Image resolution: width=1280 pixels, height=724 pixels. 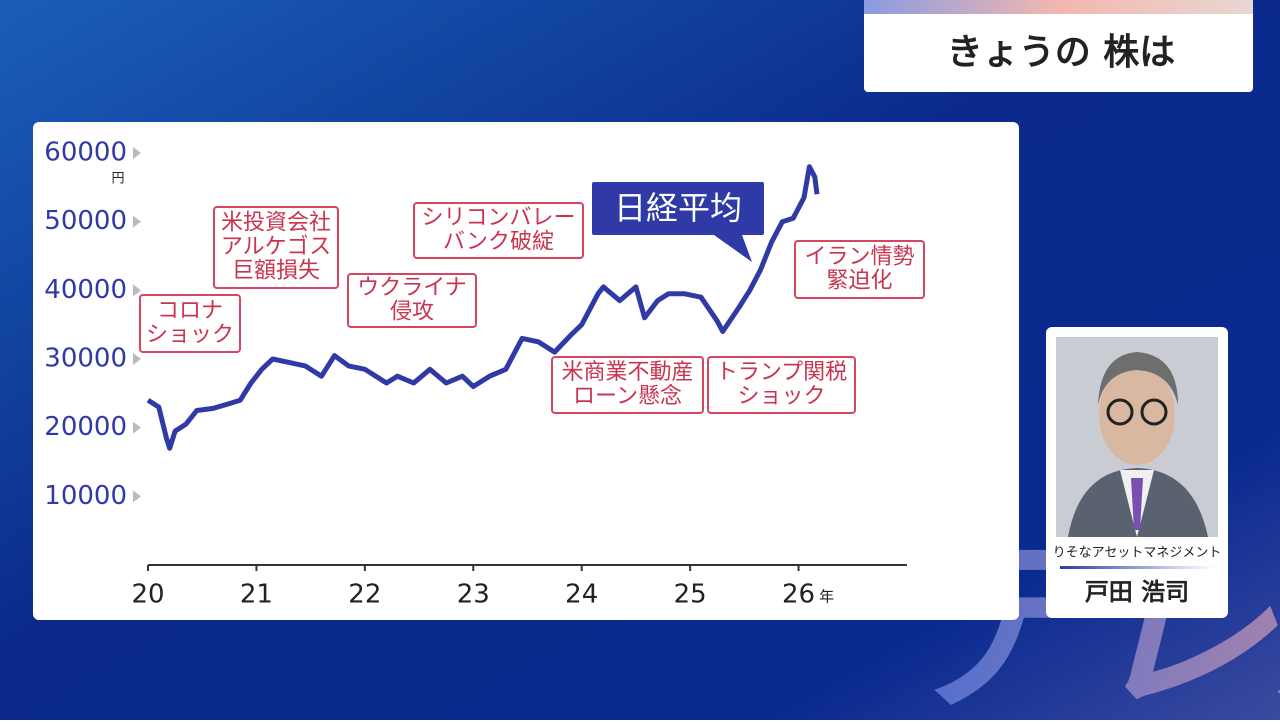 I want to click on annotation-text: イラン情勢, so click(x=859, y=257).